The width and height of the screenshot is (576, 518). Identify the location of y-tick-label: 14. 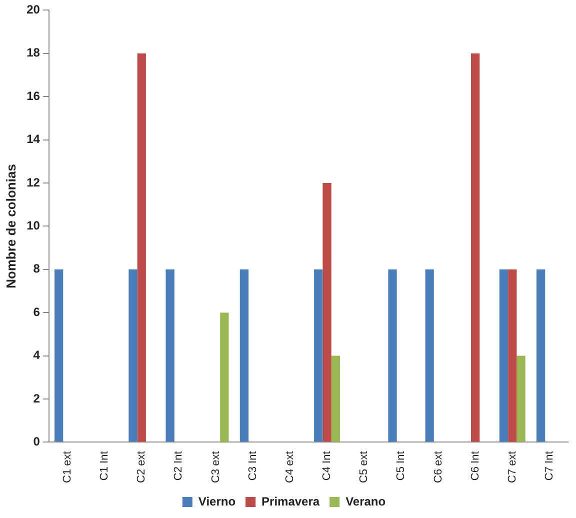
(33, 139).